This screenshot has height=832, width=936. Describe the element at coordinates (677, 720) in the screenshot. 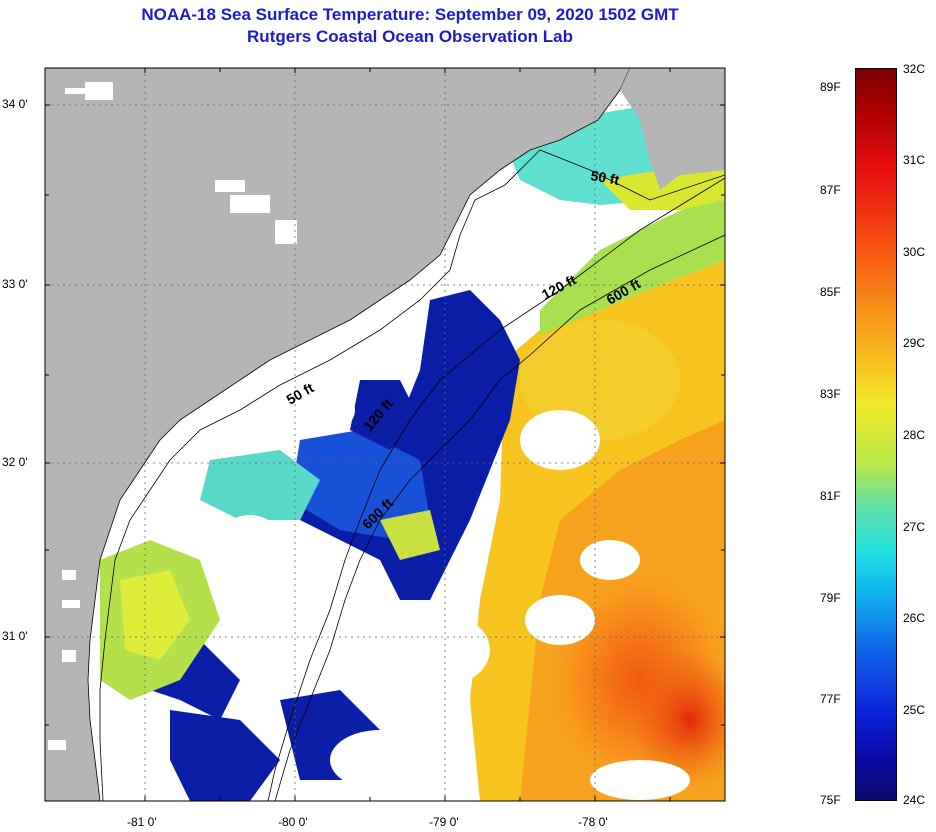

I see `sst-hottest-core` at that location.